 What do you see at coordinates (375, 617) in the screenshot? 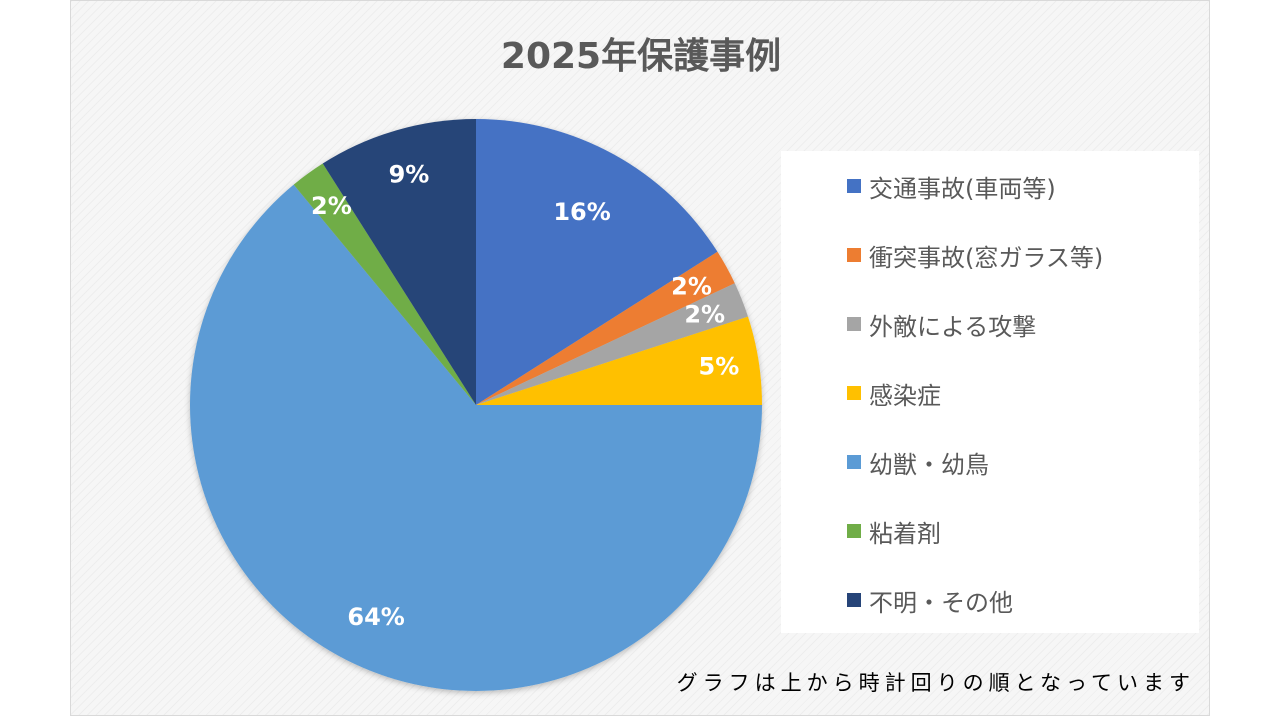
I see `data-label-5: 64%` at bounding box center [375, 617].